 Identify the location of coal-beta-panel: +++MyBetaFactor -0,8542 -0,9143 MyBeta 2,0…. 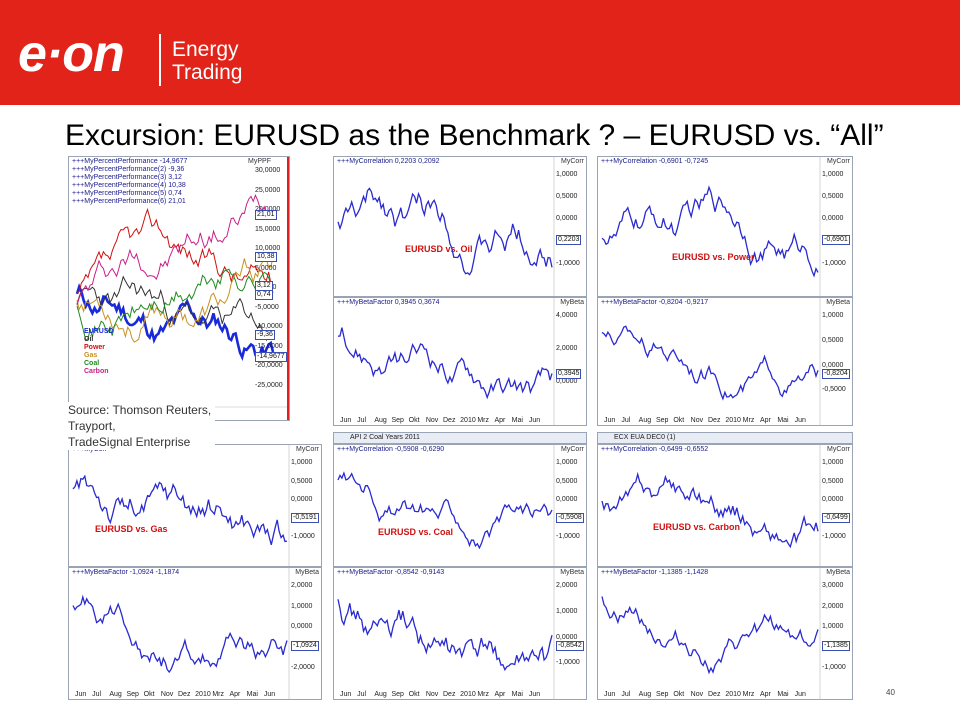
(460, 633).